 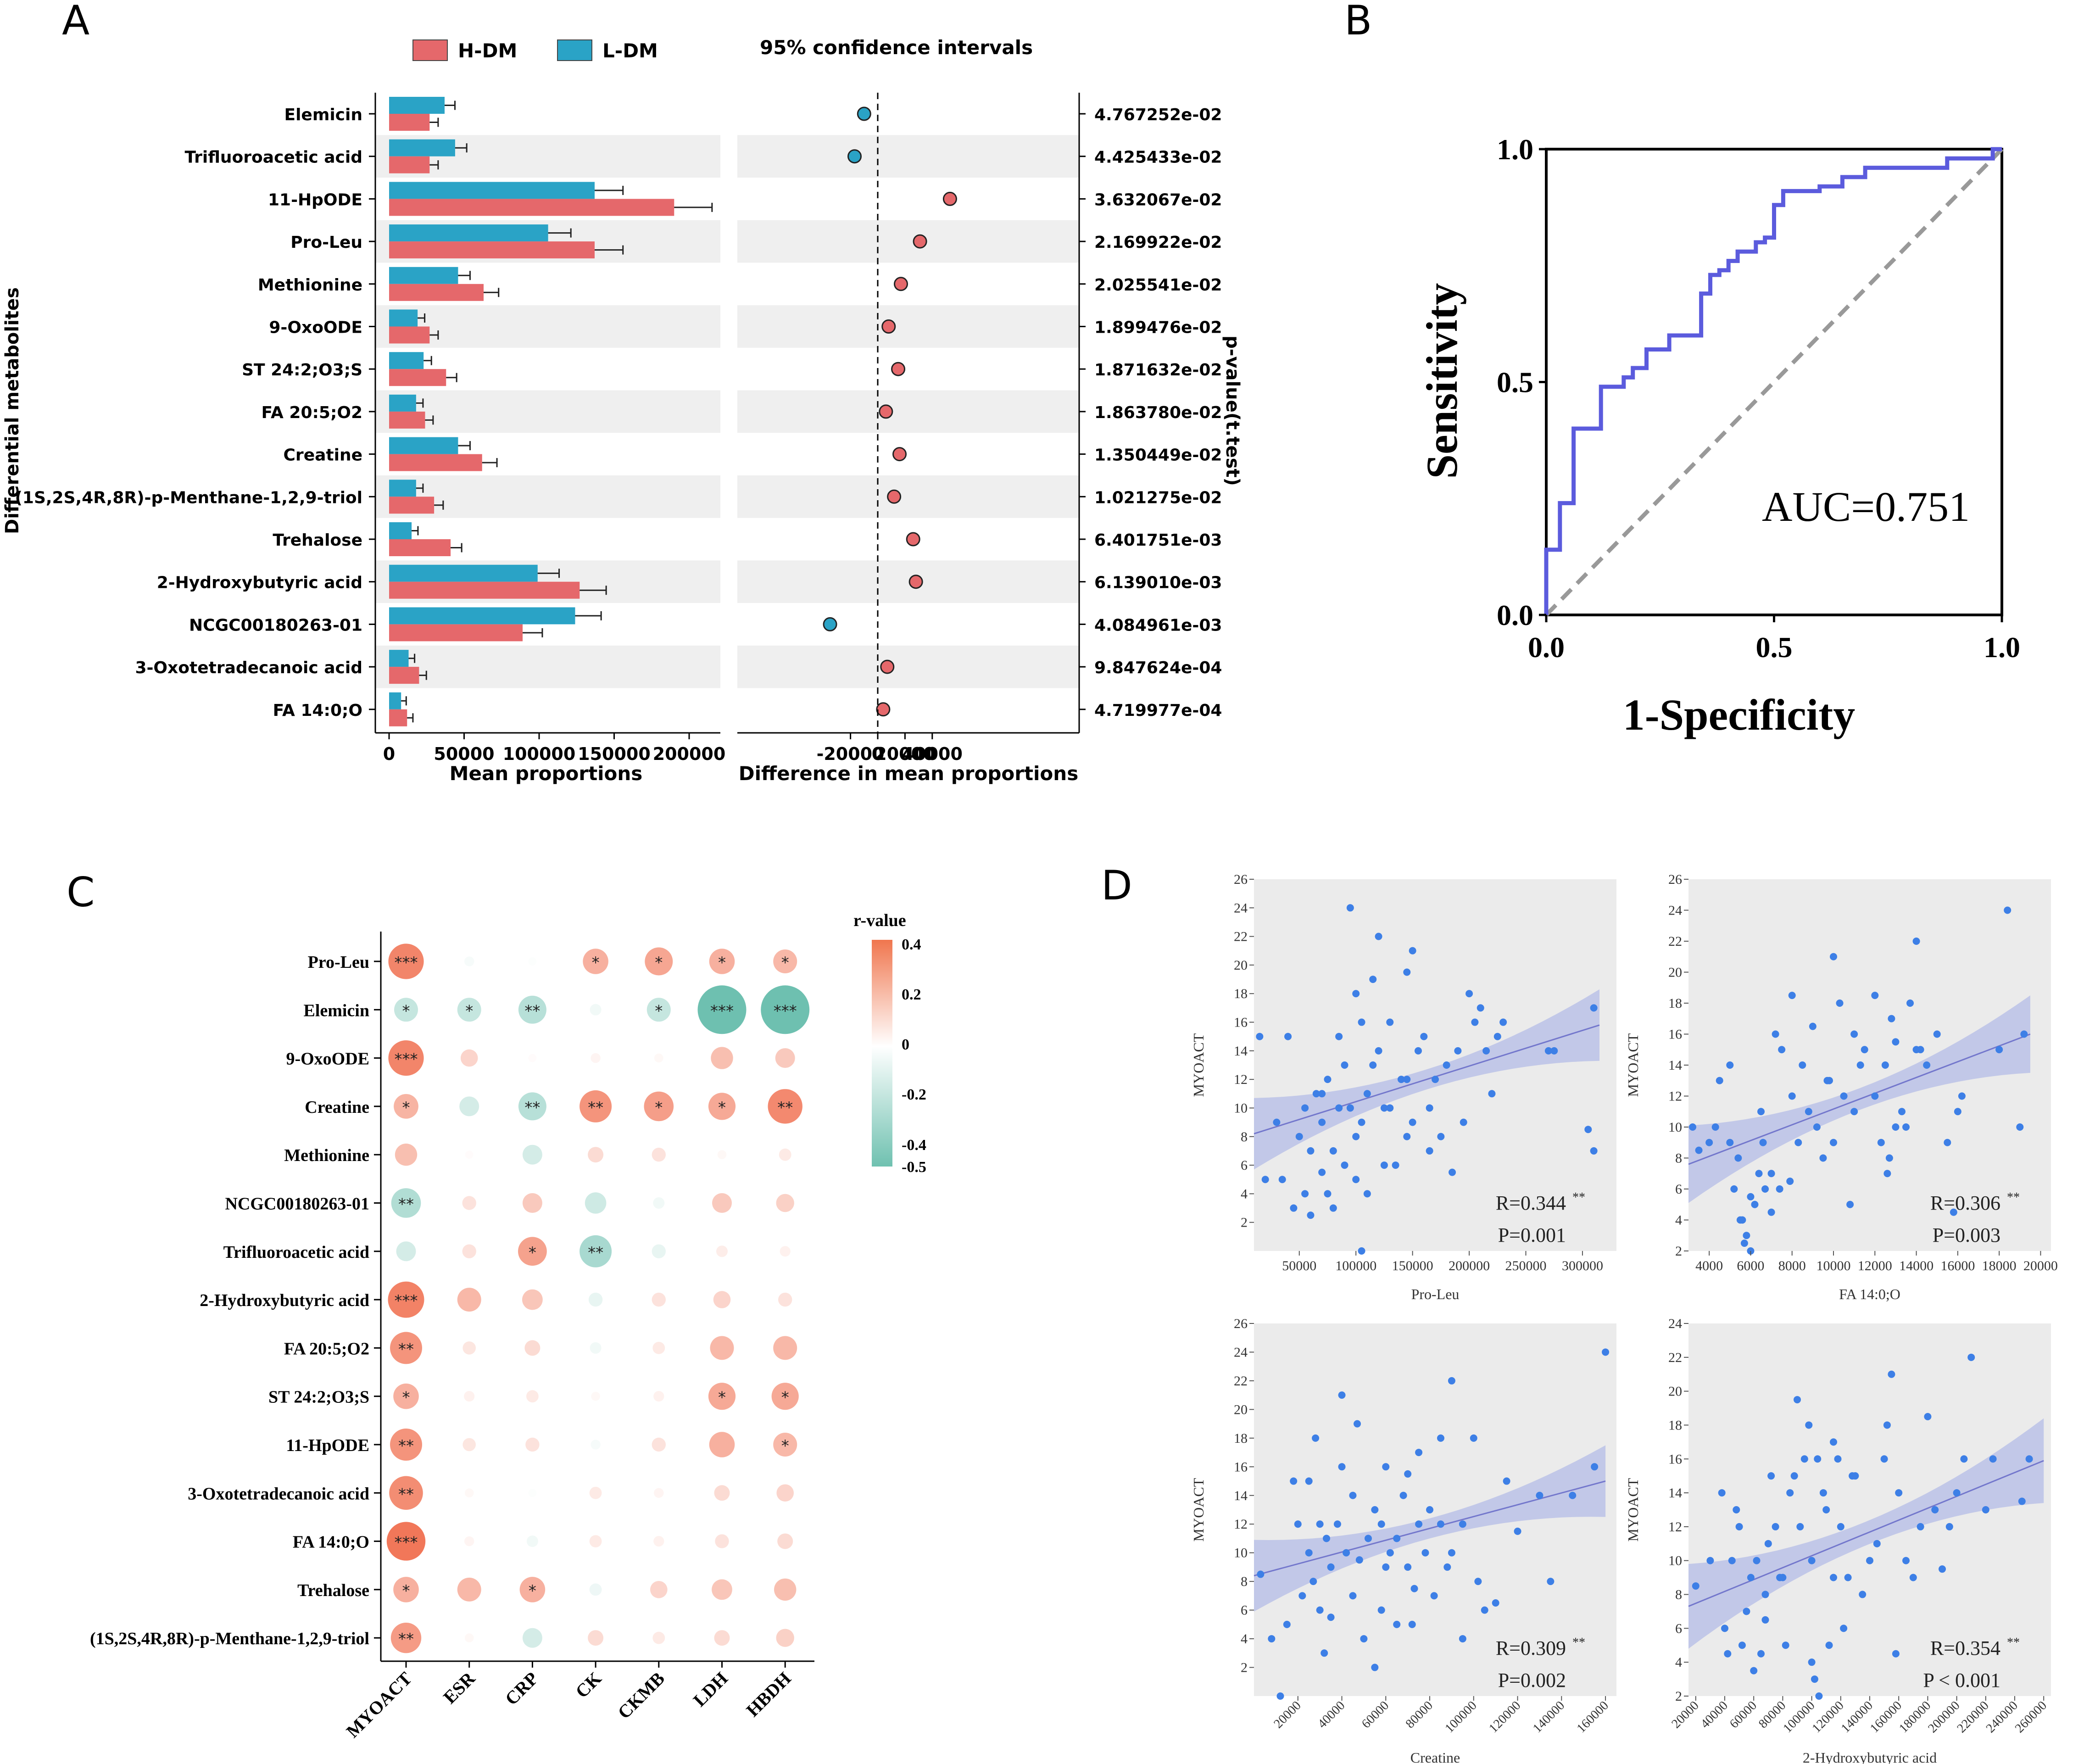 I want to click on panel-b-letter: B, so click(x=1358, y=22).